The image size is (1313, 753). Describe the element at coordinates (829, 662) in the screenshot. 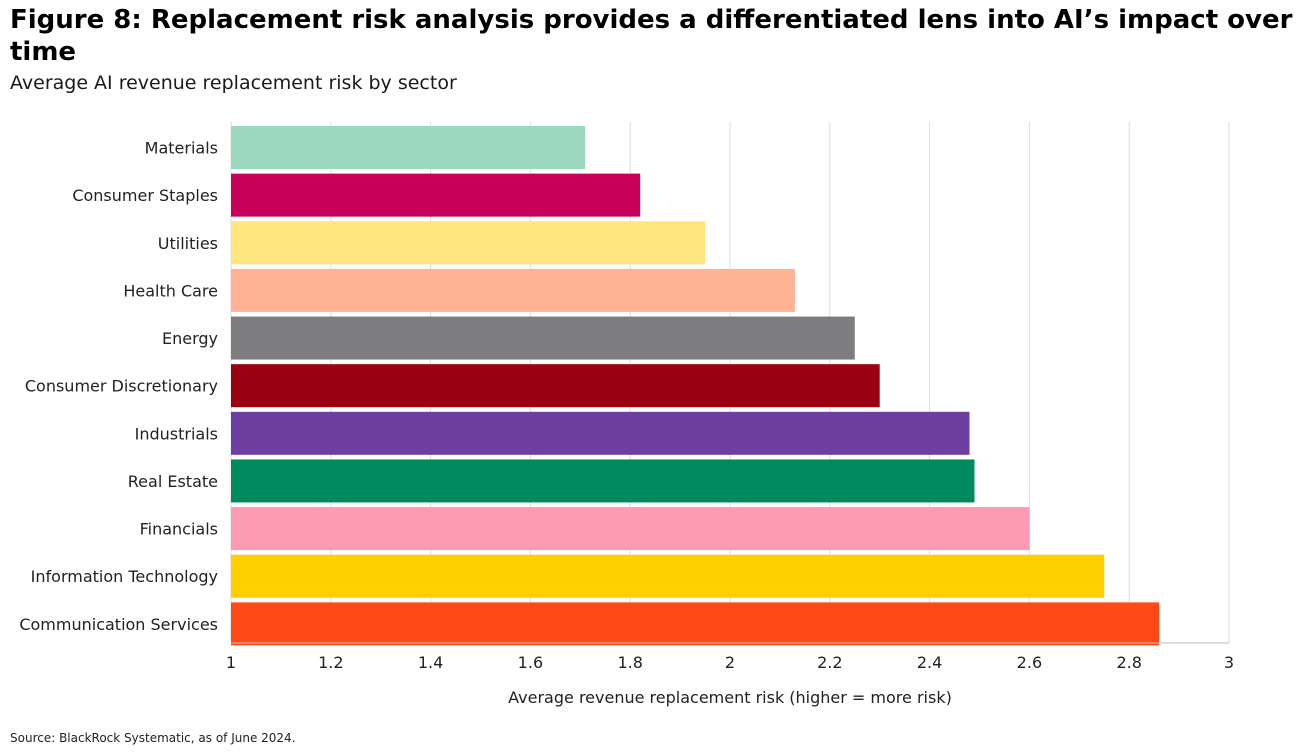

I see `x-tick-label: 2.2` at that location.